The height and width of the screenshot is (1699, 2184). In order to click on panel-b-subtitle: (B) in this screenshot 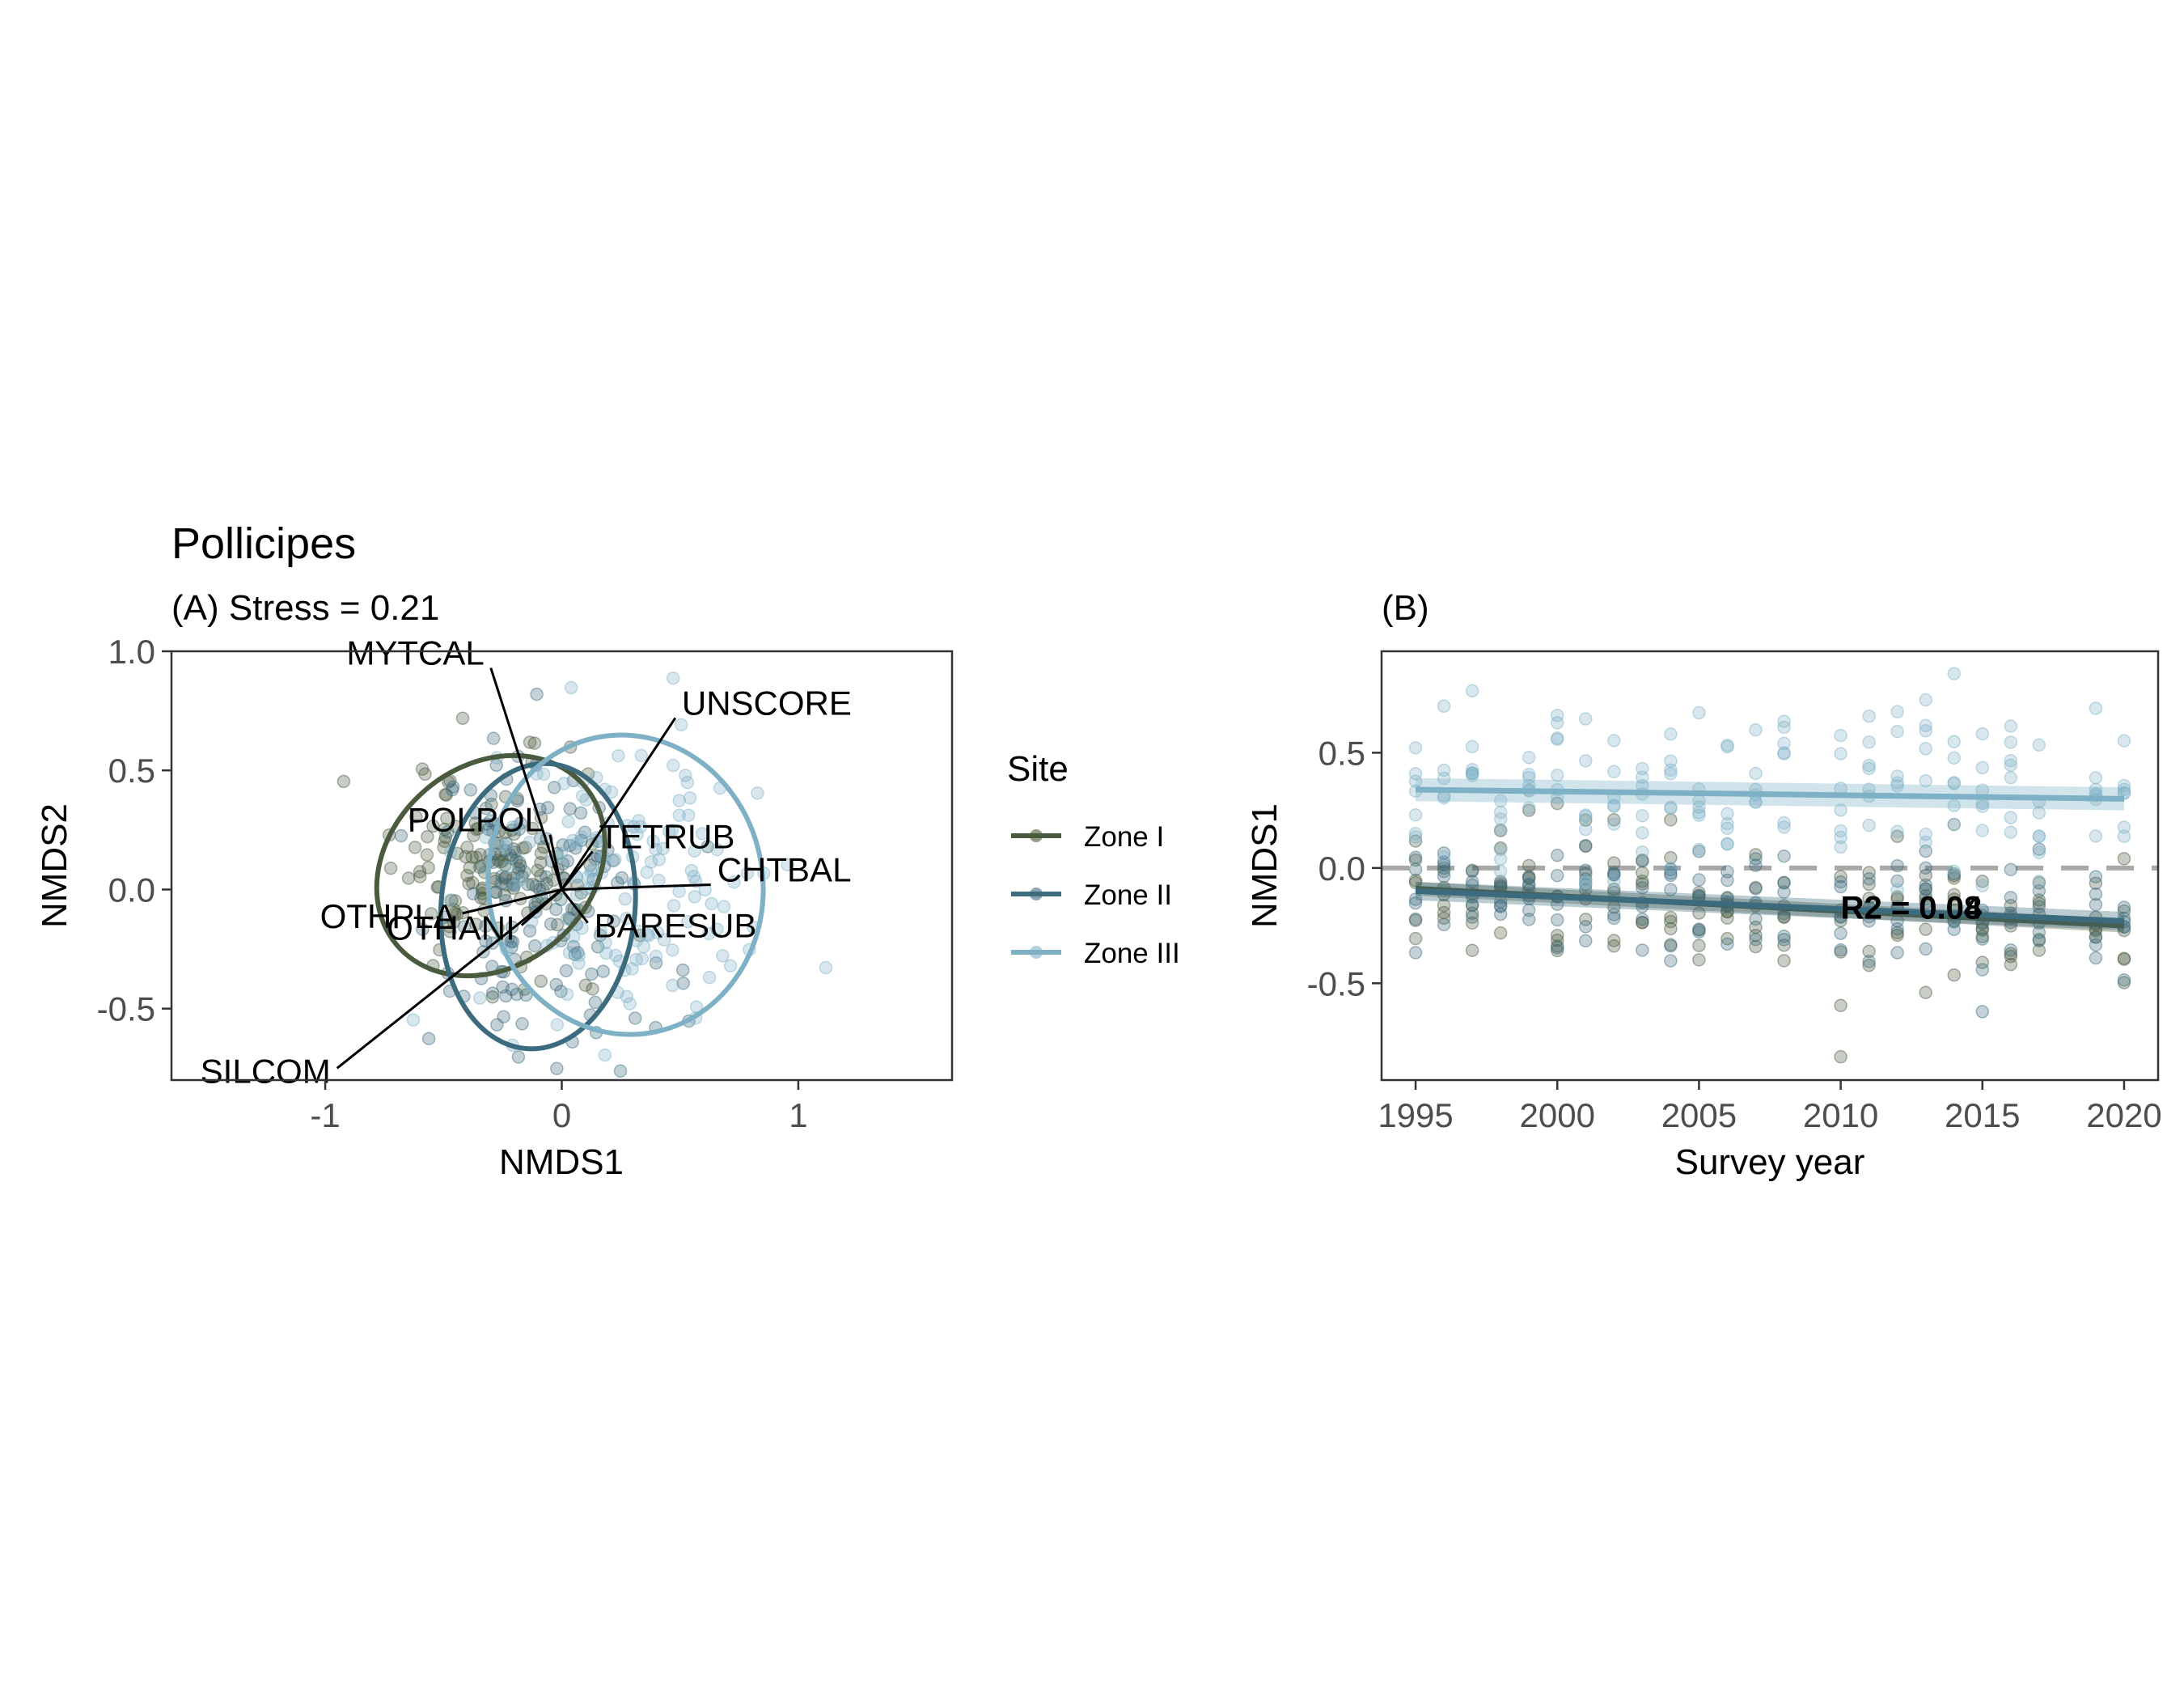, I will do `click(1405, 608)`.